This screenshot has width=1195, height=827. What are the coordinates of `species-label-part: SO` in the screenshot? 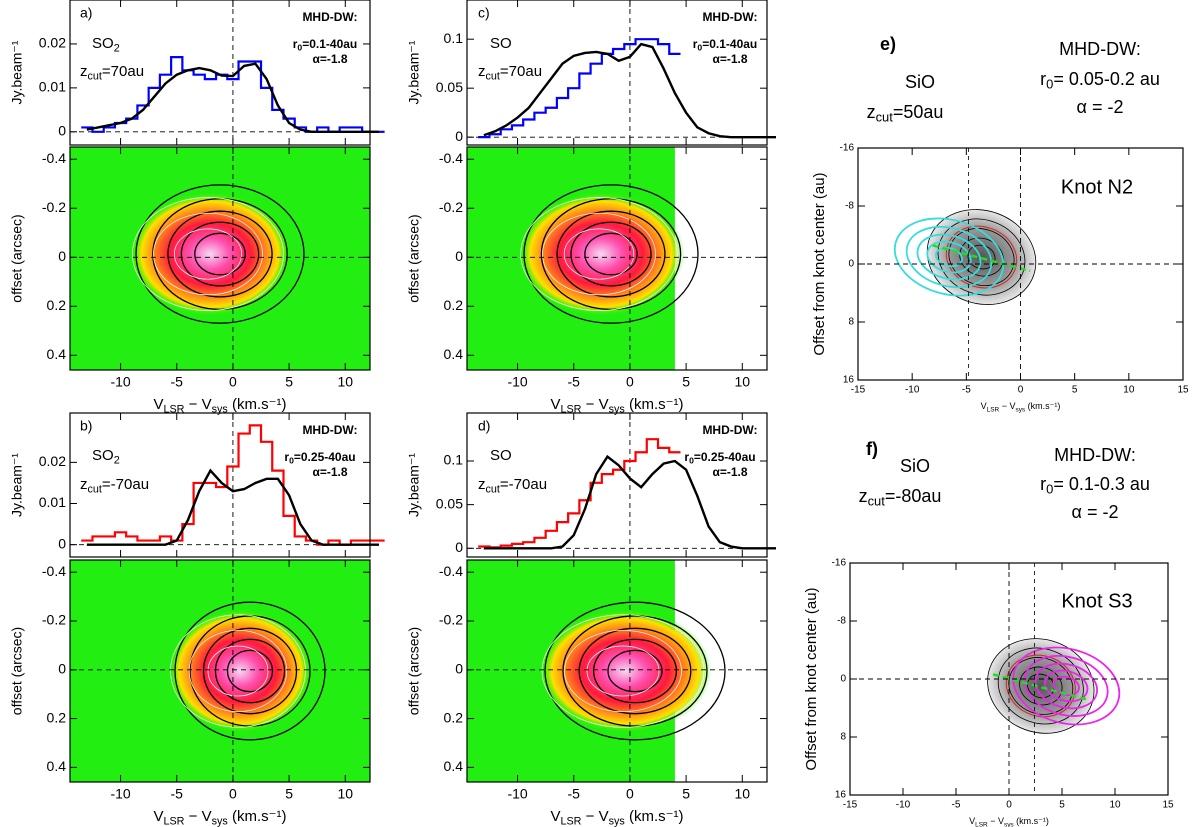 It's located at (501, 43).